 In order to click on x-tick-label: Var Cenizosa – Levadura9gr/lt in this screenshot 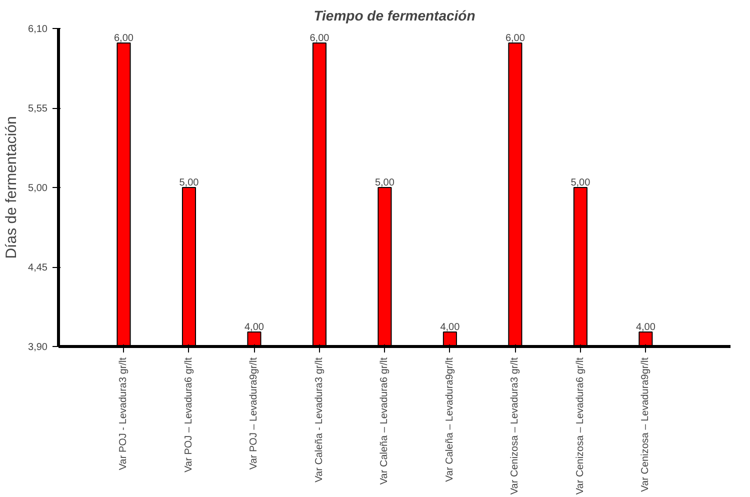, I will do `click(646, 424)`.